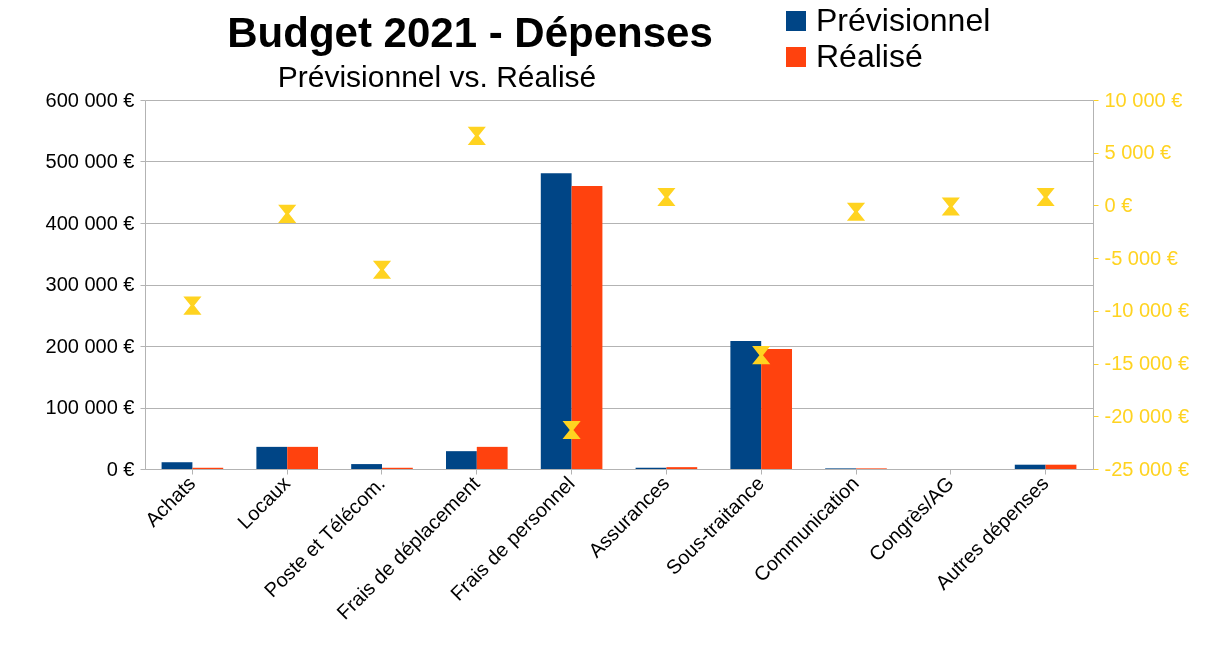 This screenshot has height=670, width=1226. I want to click on y-tick-label: 0 €, so click(120, 468).